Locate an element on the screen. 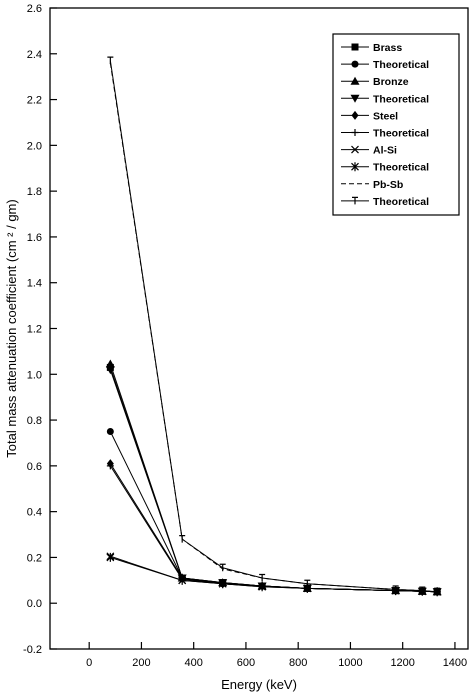 This screenshot has width=474, height=697. y-tick-label: 1.8 is located at coordinates (34, 192).